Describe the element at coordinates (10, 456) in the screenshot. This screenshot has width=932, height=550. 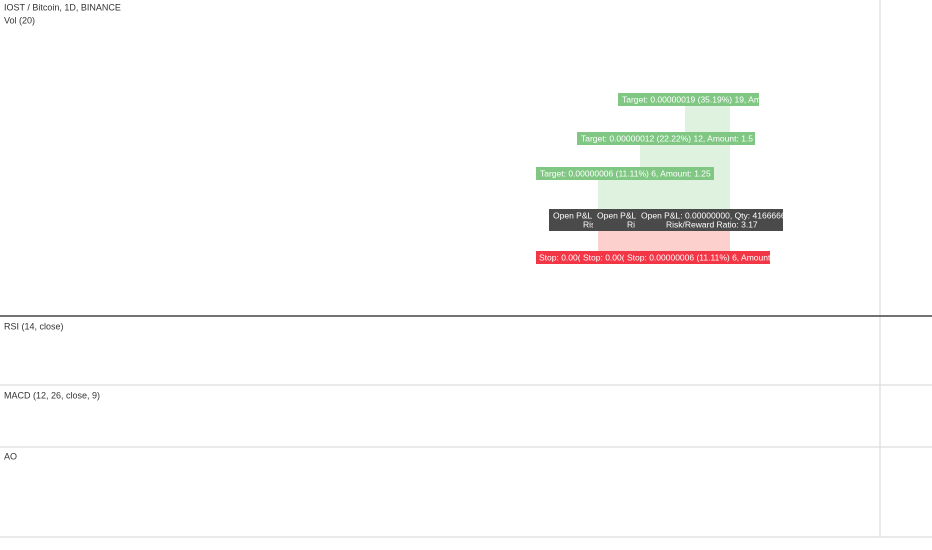
I see `ao-title: AO` at that location.